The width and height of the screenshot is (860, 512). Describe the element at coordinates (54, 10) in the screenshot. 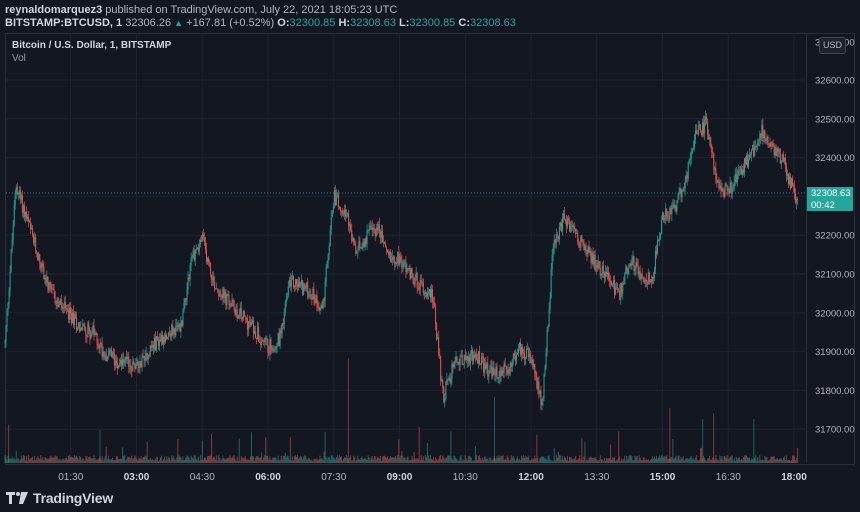

I see `author-name: reynaldomarquez3` at that location.